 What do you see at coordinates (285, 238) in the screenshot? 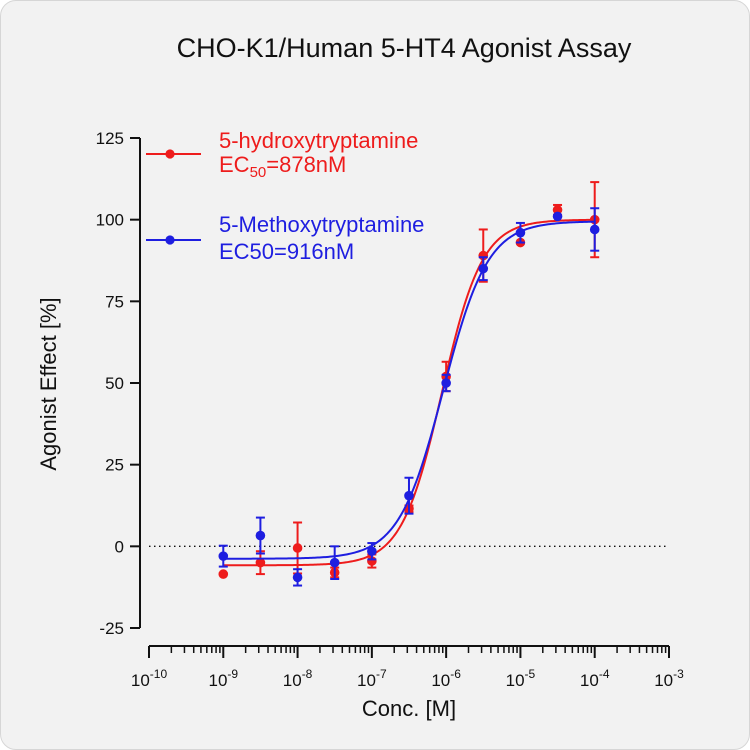
I see `legend-entry-2: 5-Methoxytryptamine EC50=916nM` at bounding box center [285, 238].